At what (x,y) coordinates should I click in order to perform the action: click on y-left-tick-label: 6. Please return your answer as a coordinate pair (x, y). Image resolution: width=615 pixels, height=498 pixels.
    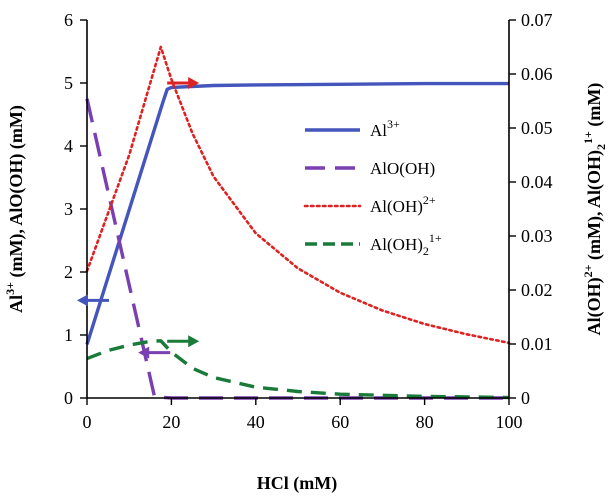
    Looking at the image, I should click on (68, 20).